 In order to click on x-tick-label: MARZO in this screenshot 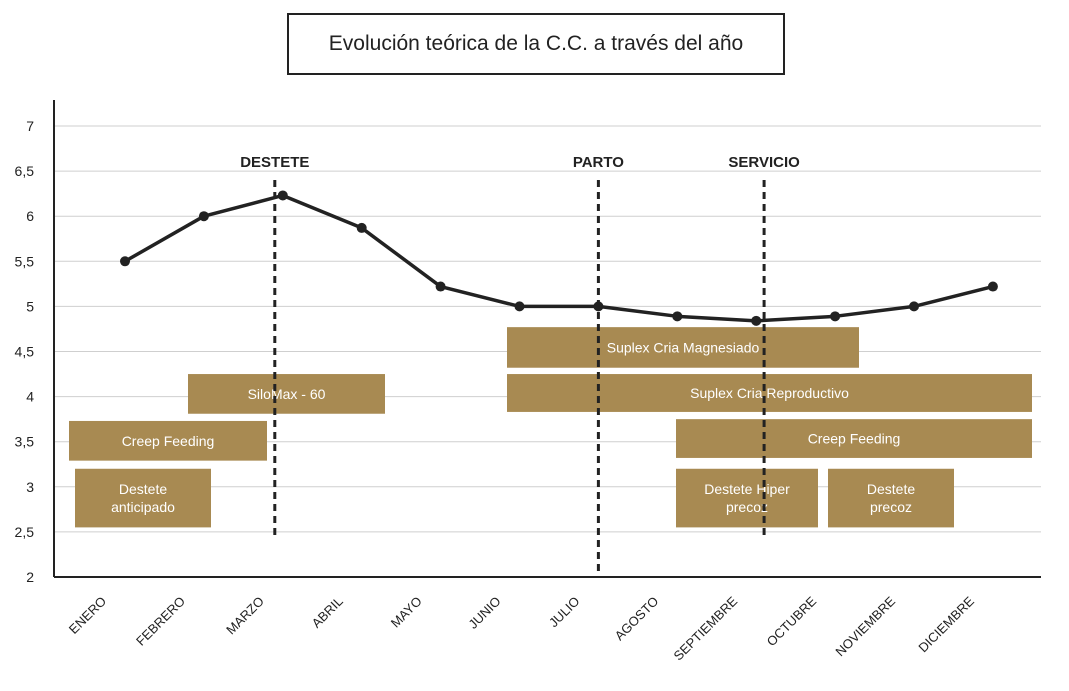, I will do `click(245, 616)`.